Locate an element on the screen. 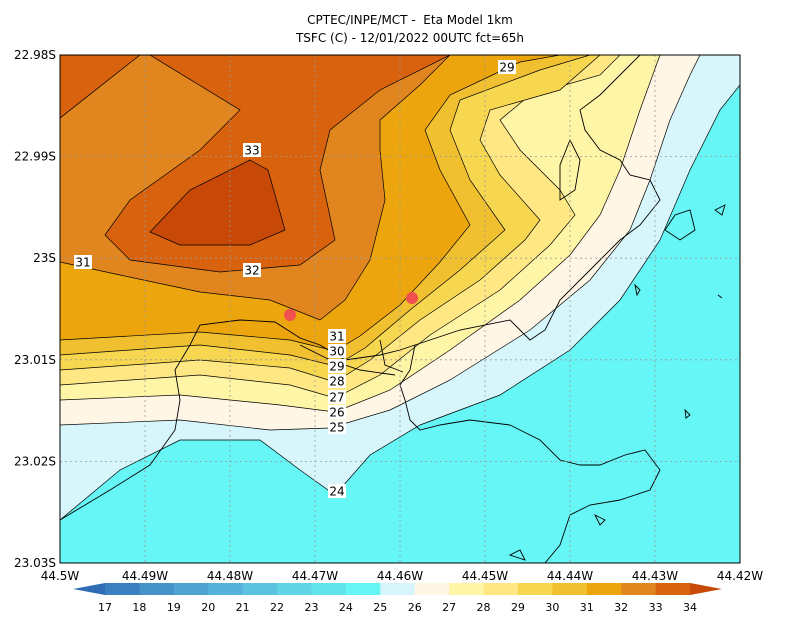 The image size is (800, 622). colorbar-label: 23 is located at coordinates (311, 607).